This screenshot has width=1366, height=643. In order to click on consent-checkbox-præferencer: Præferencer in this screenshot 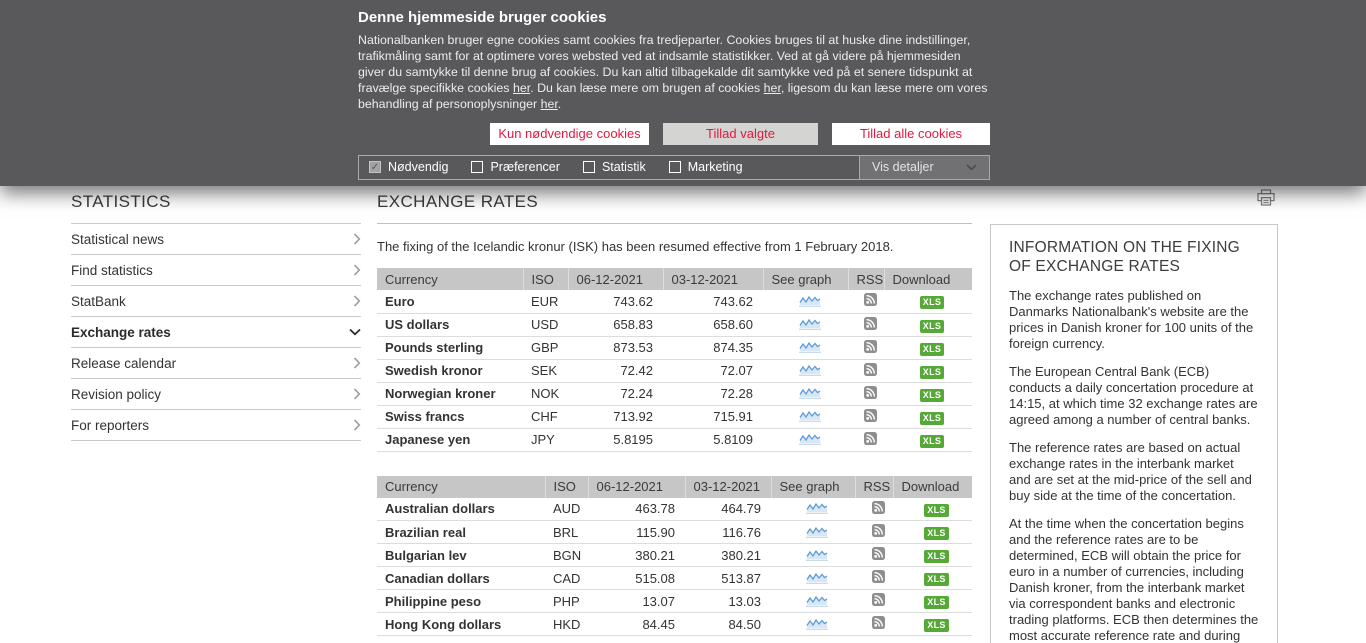, I will do `click(515, 167)`.